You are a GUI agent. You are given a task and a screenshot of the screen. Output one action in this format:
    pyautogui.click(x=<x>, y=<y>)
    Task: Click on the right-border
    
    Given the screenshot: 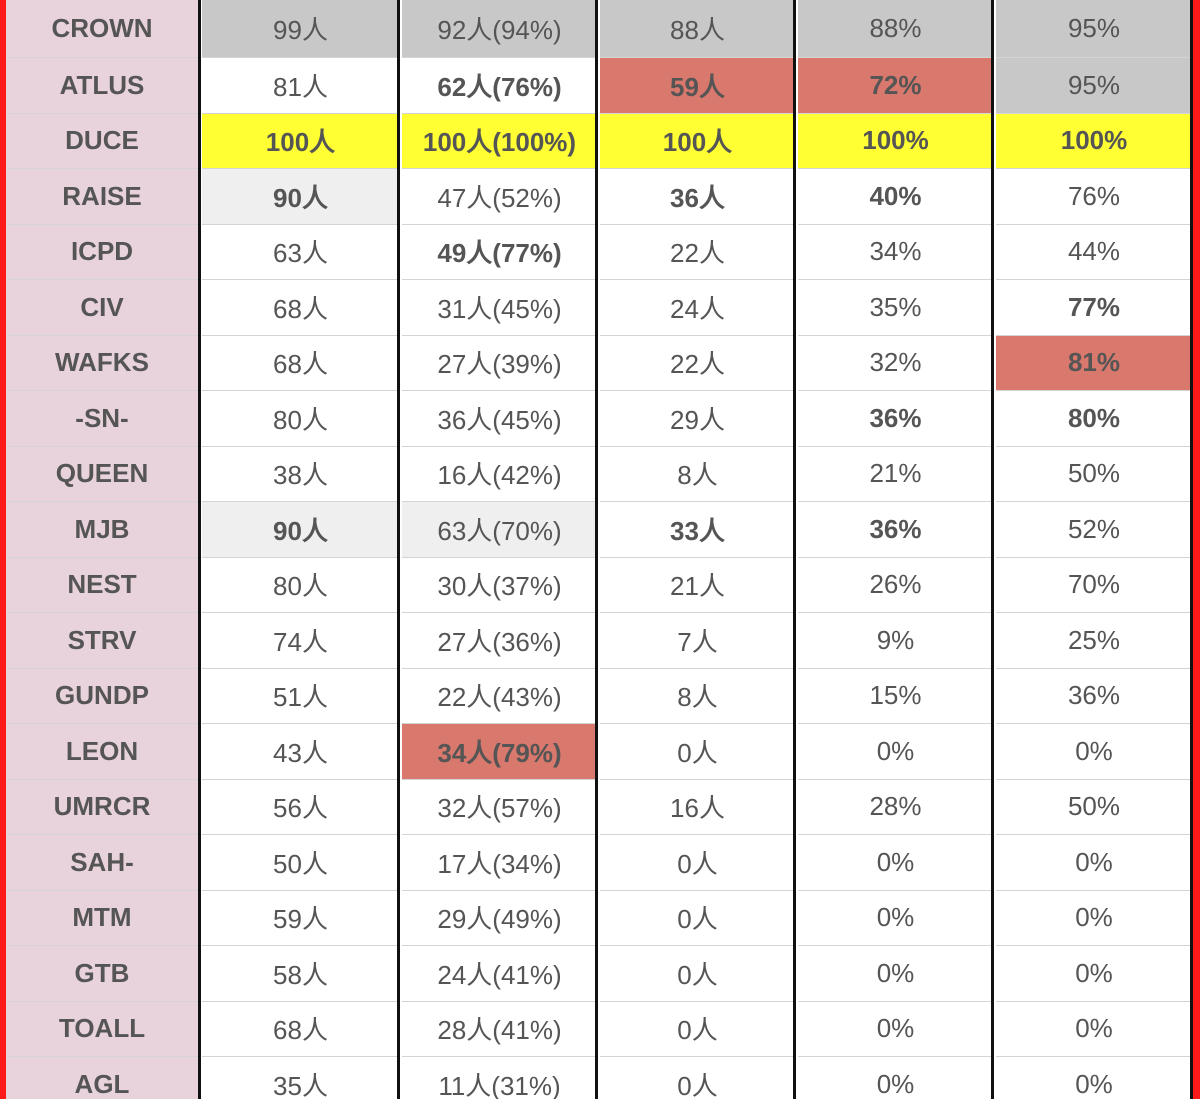 What is the action you would take?
    pyautogui.click(x=1196, y=549)
    